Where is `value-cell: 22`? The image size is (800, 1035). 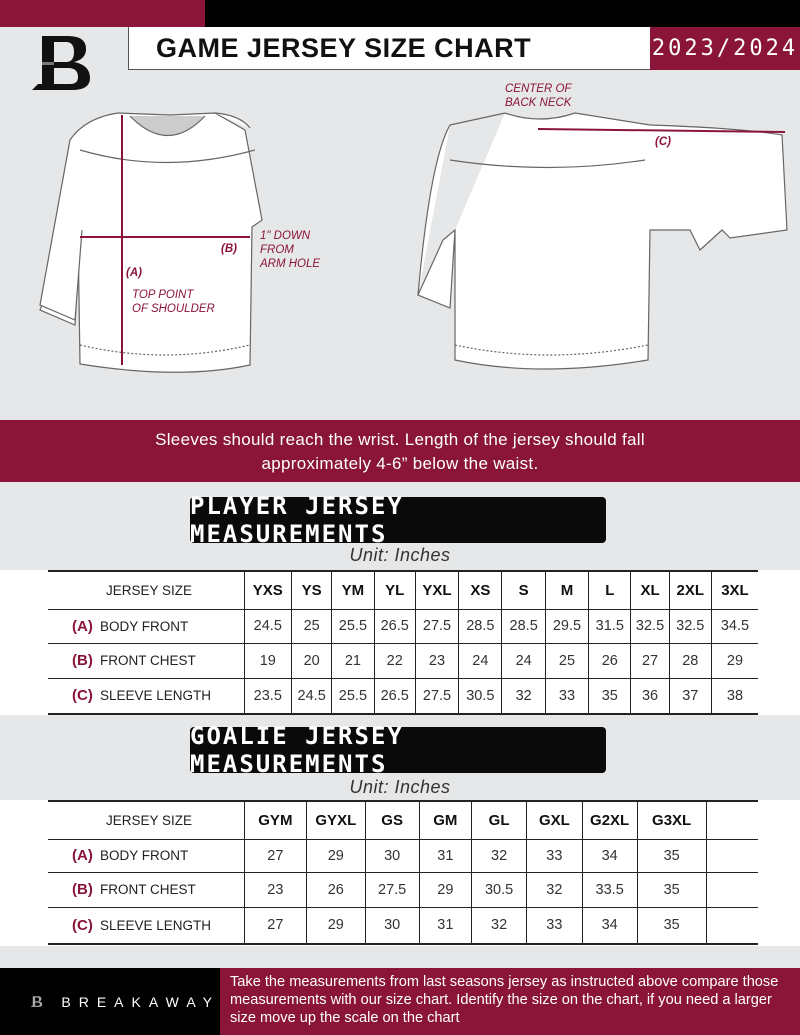
value-cell: 22 is located at coordinates (395, 661).